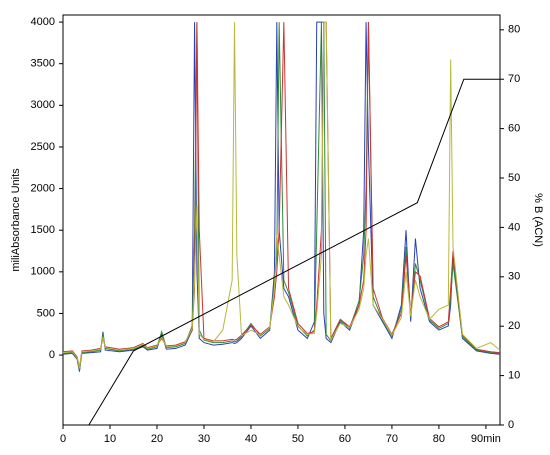 The image size is (550, 455). What do you see at coordinates (392, 439) in the screenshot?
I see `x-tick-label: 70` at bounding box center [392, 439].